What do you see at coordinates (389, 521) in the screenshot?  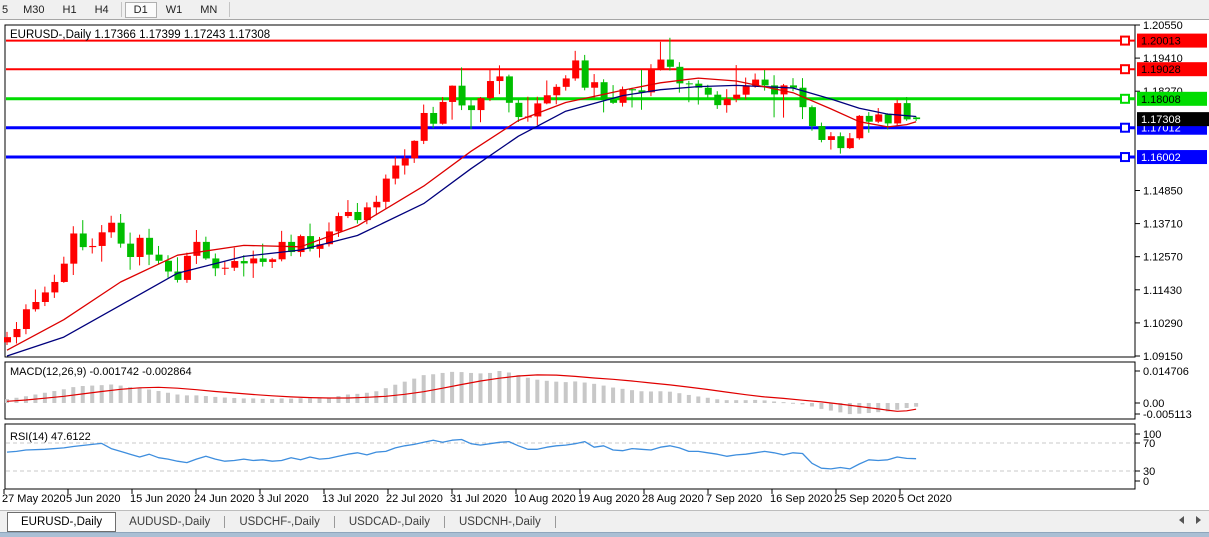 I see `tab-usdcad-daily: USDCAD-,Daily` at bounding box center [389, 521].